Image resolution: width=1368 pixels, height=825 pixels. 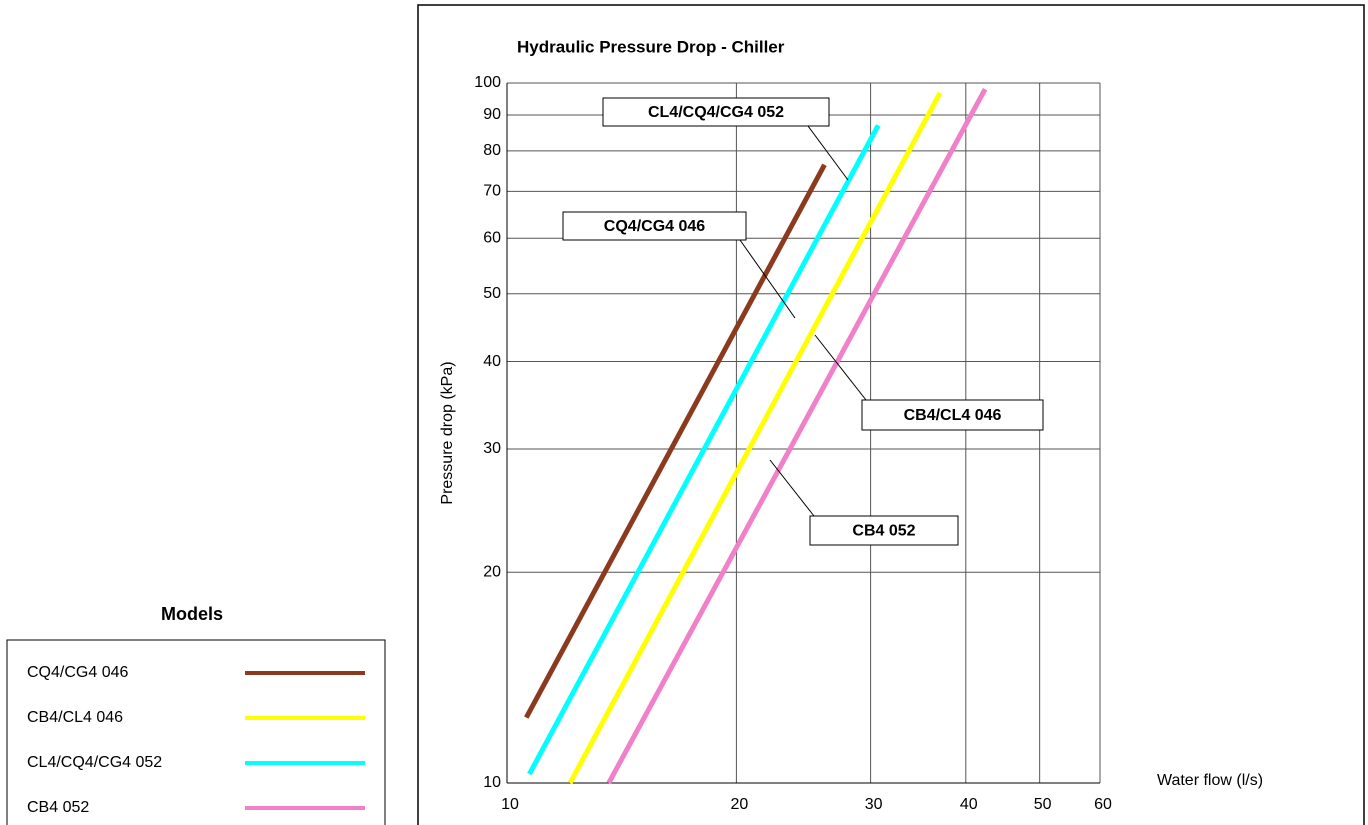 I want to click on y-tick-label: 20, so click(x=492, y=571).